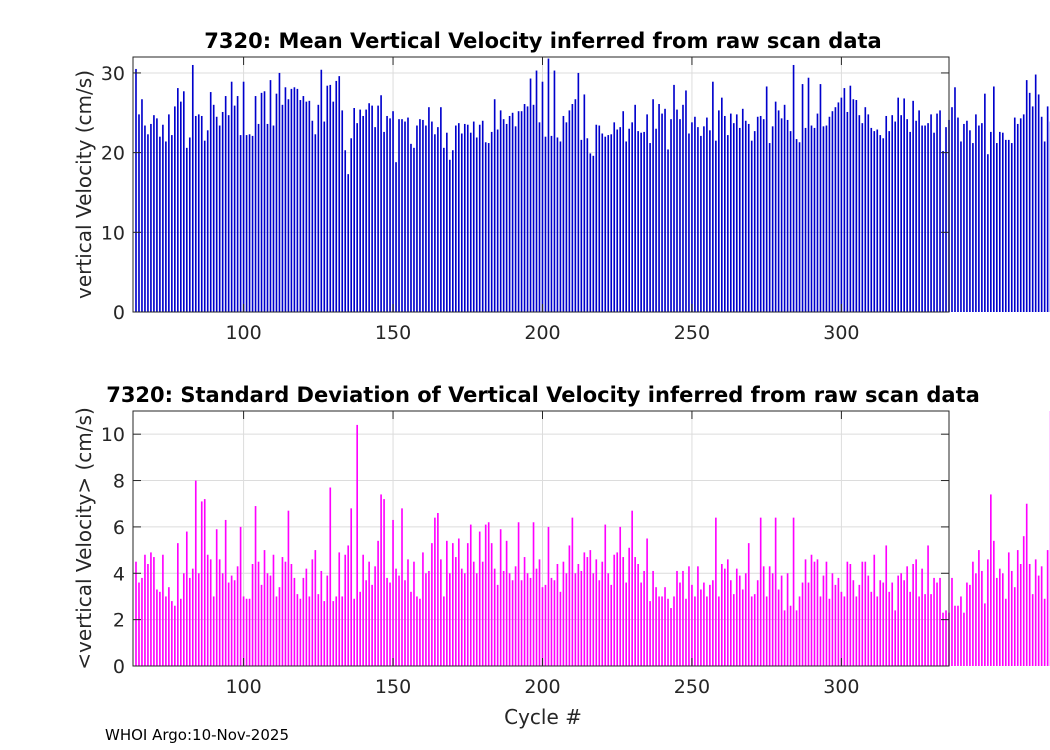 The height and width of the screenshot is (750, 1050). Describe the element at coordinates (119, 667) in the screenshot. I see `y-tick-label: 0` at that location.